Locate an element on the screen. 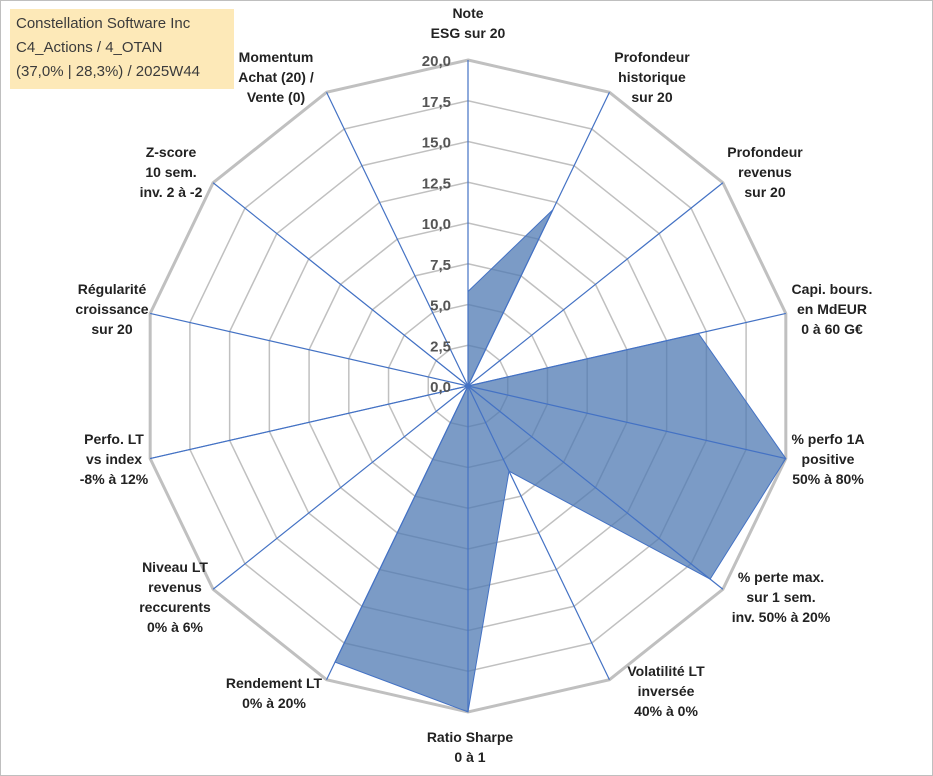  category-label-line: historique is located at coordinates (652, 77).